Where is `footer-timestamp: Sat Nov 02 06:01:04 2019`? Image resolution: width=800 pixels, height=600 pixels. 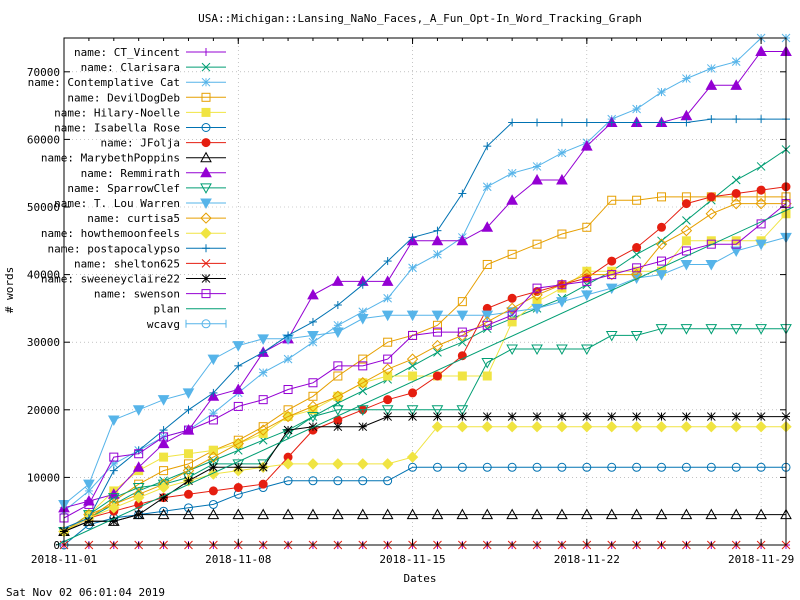
footer-timestamp: Sat Nov 02 06:01:04 2019 is located at coordinates (85, 592).